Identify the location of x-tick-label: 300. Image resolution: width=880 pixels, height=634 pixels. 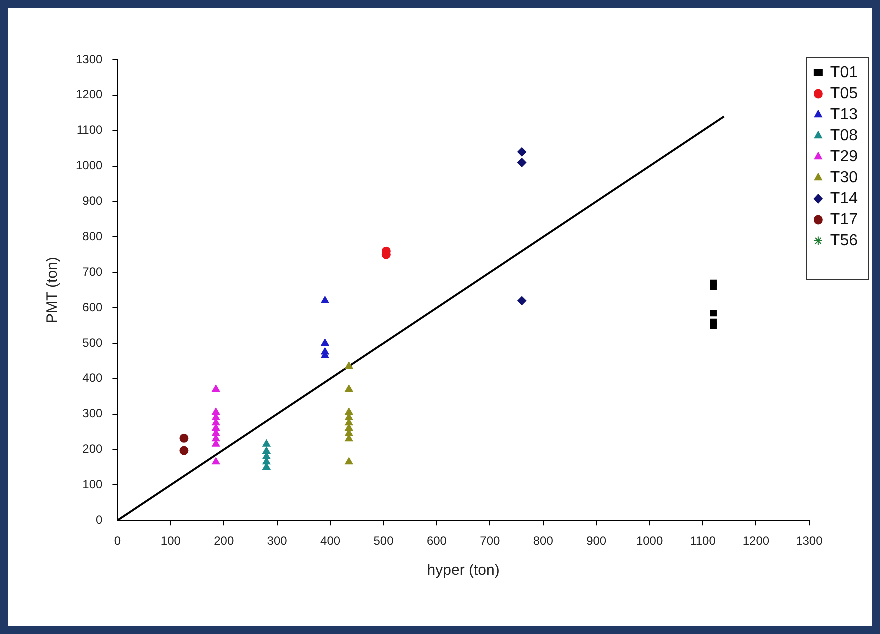
(277, 541).